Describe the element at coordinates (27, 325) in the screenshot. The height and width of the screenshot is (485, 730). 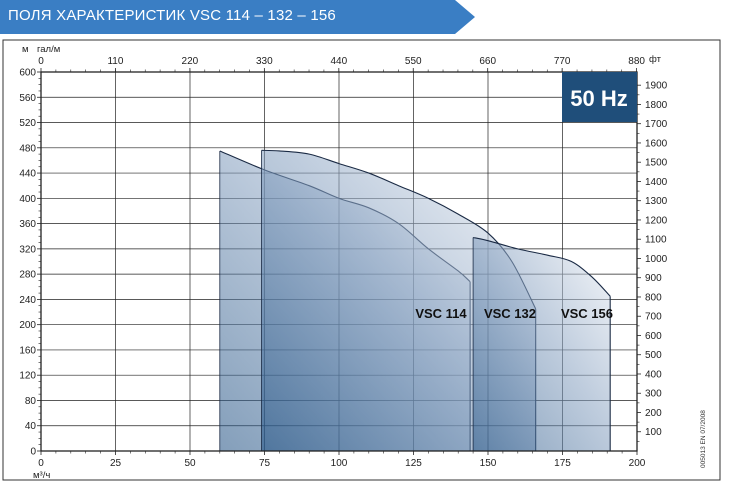
I see `y-left-tick-label: 200` at that location.